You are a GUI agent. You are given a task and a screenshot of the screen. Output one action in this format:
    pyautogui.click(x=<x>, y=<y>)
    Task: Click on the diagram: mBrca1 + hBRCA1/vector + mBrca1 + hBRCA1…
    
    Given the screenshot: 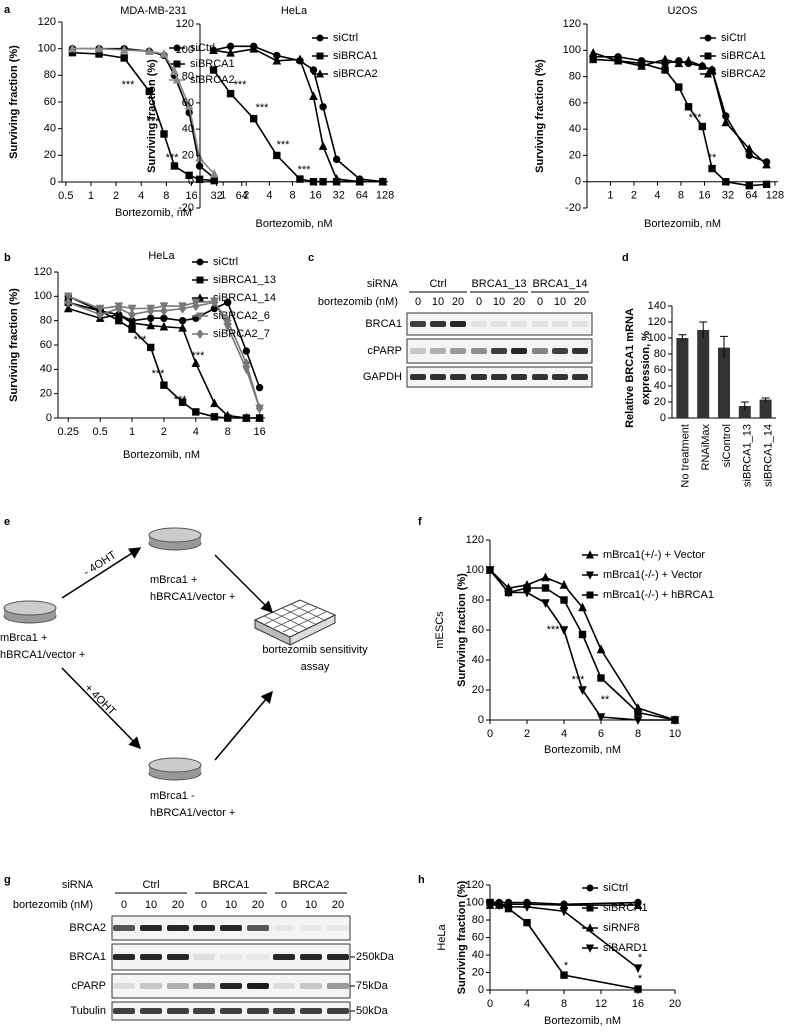 What is the action you would take?
    pyautogui.click(x=184, y=673)
    